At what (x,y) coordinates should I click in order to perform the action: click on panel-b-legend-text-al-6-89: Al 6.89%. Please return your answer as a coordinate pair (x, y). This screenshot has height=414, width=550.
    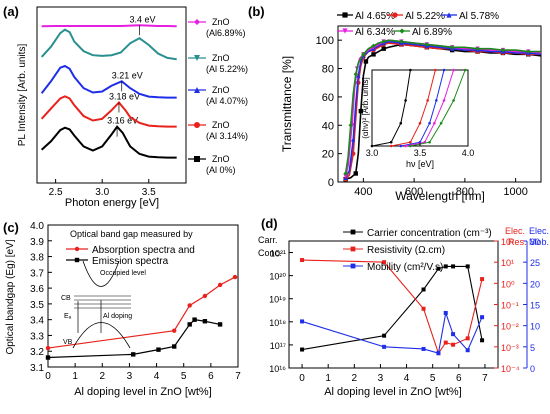
    Looking at the image, I should click on (432, 32).